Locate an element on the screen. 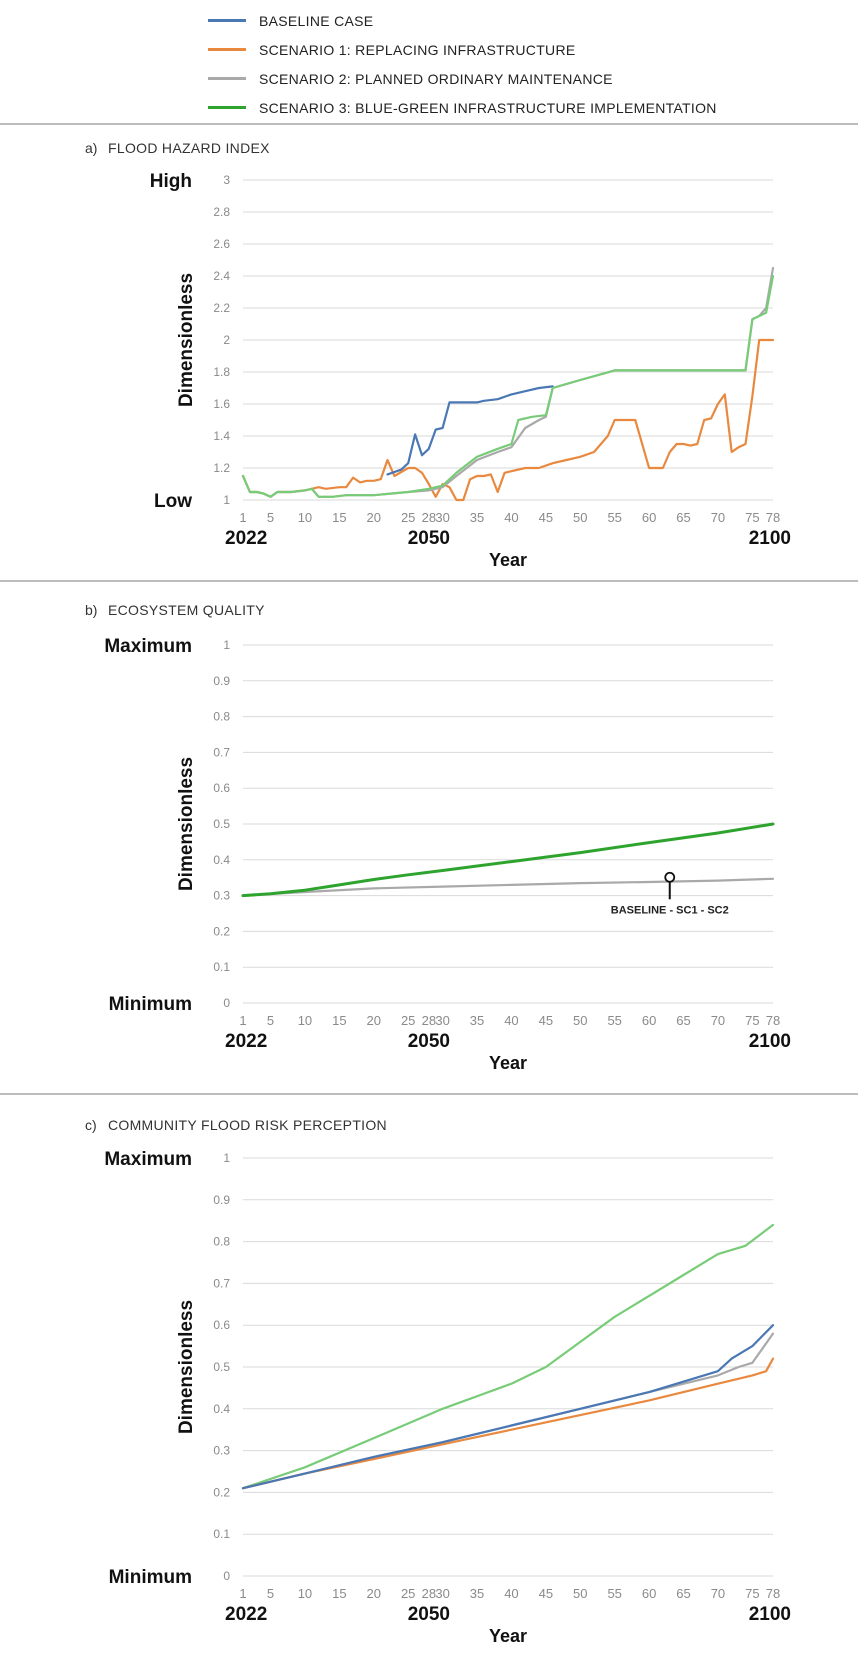  legend-item: SCENARIO 1: REPLACING INFRASTRUCTURE is located at coordinates (462, 49).